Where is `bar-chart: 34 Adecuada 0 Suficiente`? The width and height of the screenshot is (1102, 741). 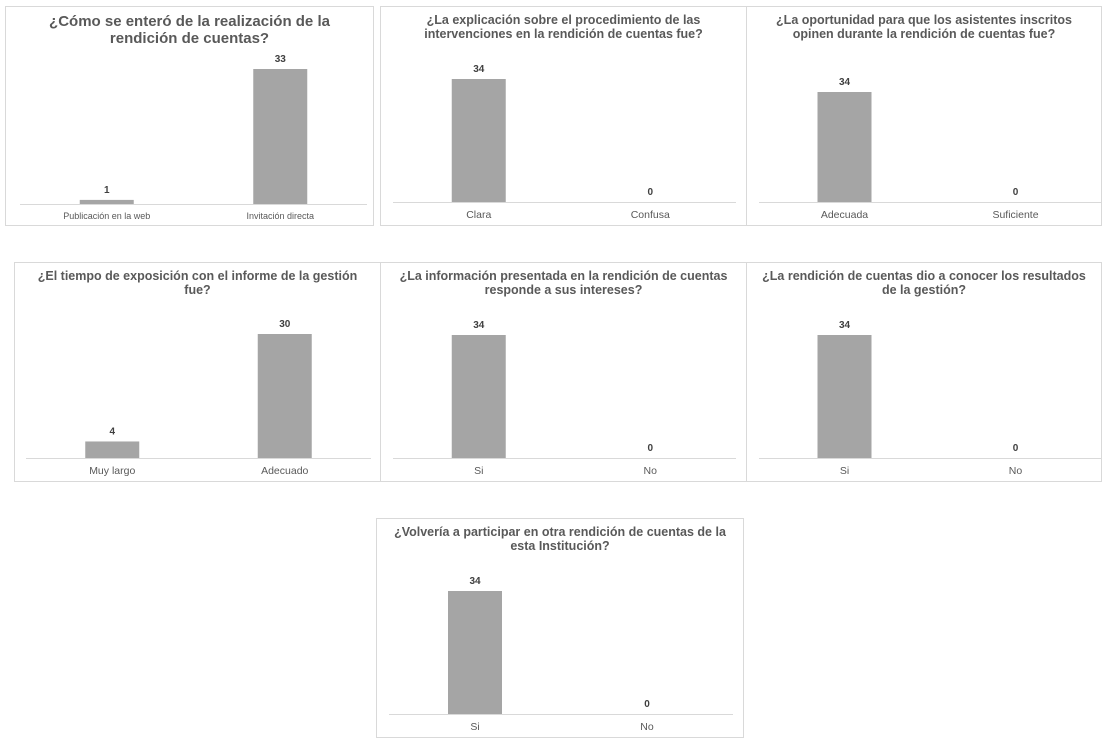
bar-chart: 34 Adecuada 0 Suficiente is located at coordinates (930, 149).